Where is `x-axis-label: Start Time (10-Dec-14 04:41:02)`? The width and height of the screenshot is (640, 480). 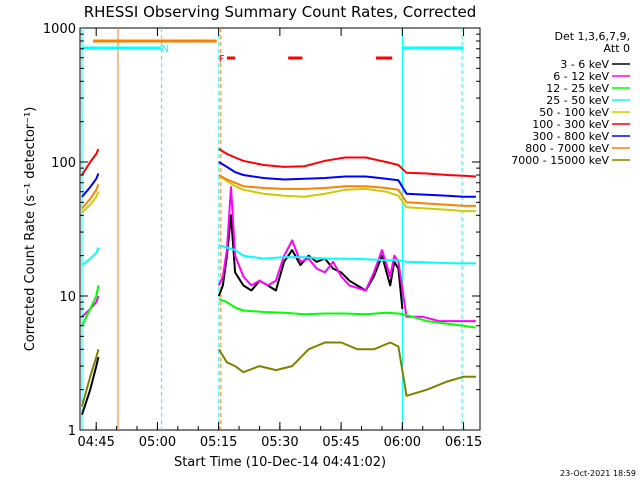 x-axis-label: Start Time (10-Dec-14 04:41:02) is located at coordinates (280, 462).